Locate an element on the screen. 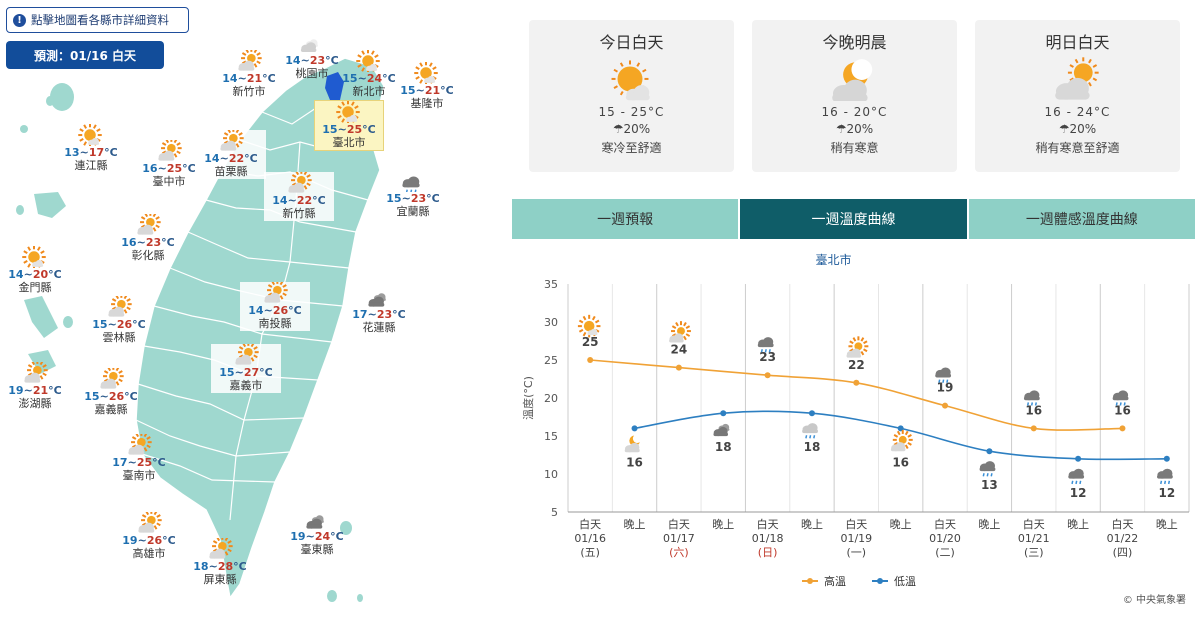 Image resolution: width=1200 pixels, height=622 pixels. data-label: 12 is located at coordinates (1078, 493).